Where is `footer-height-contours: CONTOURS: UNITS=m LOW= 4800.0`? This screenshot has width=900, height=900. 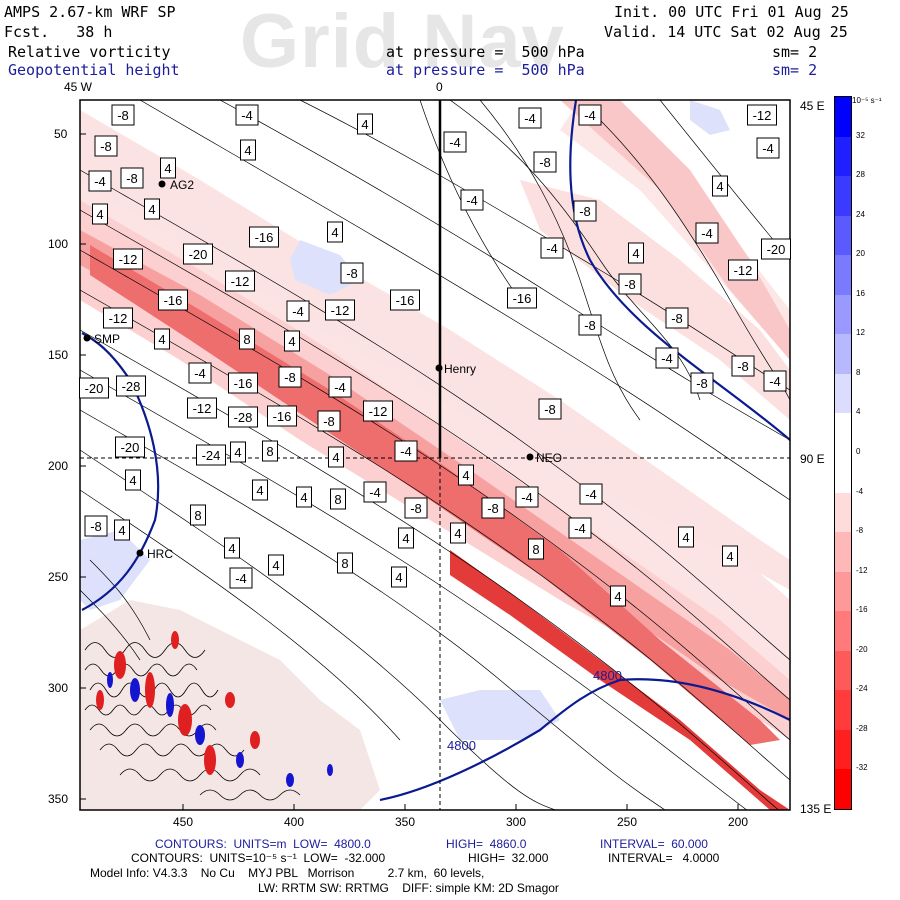 footer-height-contours: CONTOURS: UNITS=m LOW= 4800.0 is located at coordinates (263, 844).